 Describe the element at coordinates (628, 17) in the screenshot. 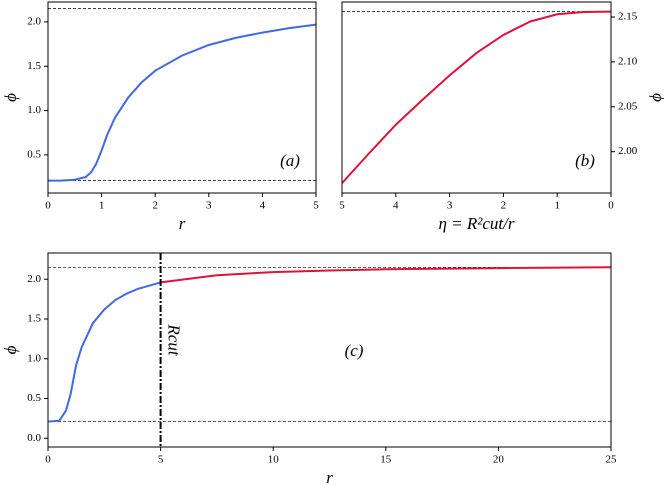

I see `y-tick-label: 2.15` at that location.